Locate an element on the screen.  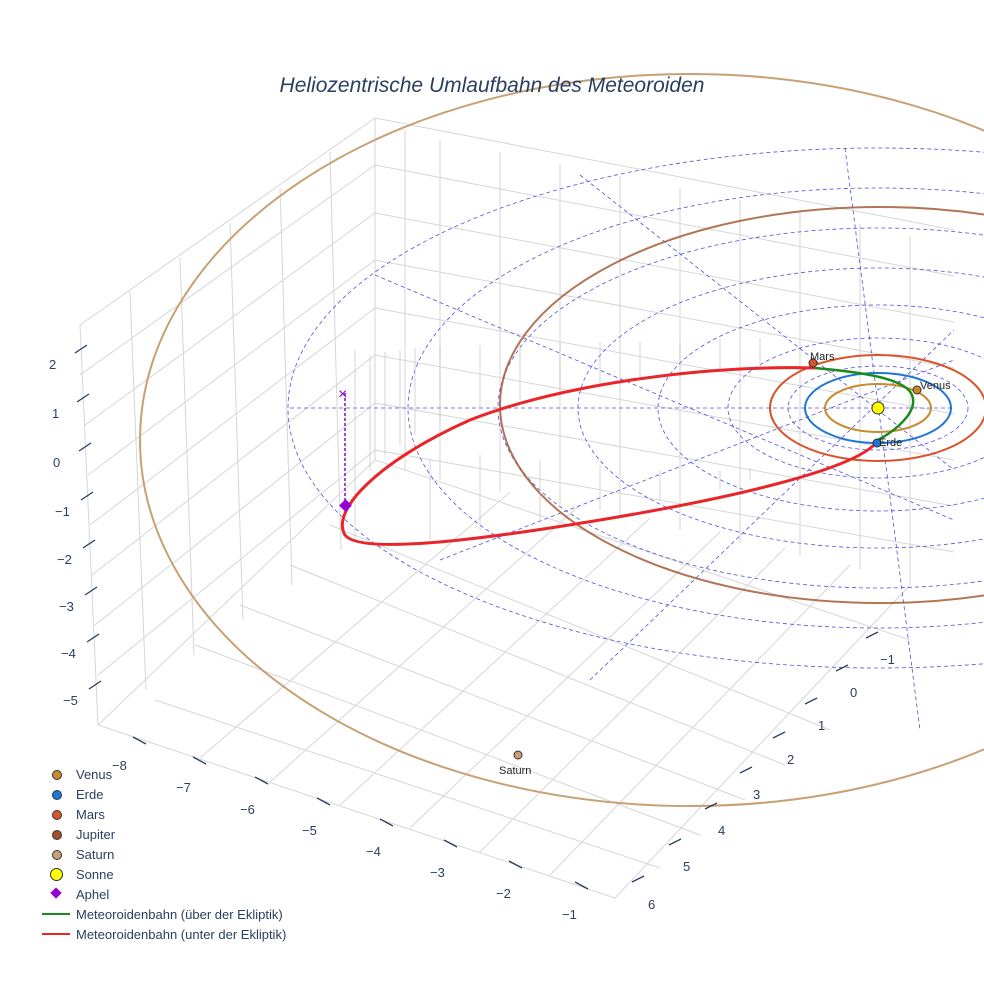
venus-marker is located at coordinates (917, 390).